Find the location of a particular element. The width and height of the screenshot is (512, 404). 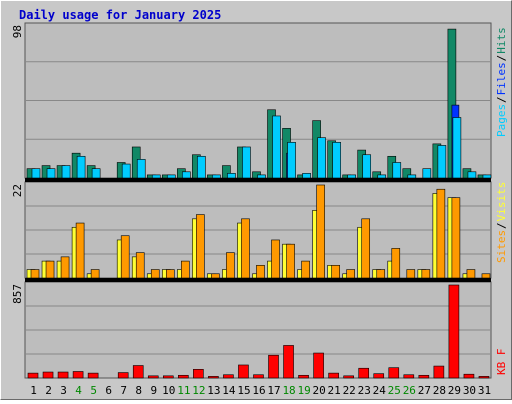

day-tick-label: 9 is located at coordinates (153, 390).